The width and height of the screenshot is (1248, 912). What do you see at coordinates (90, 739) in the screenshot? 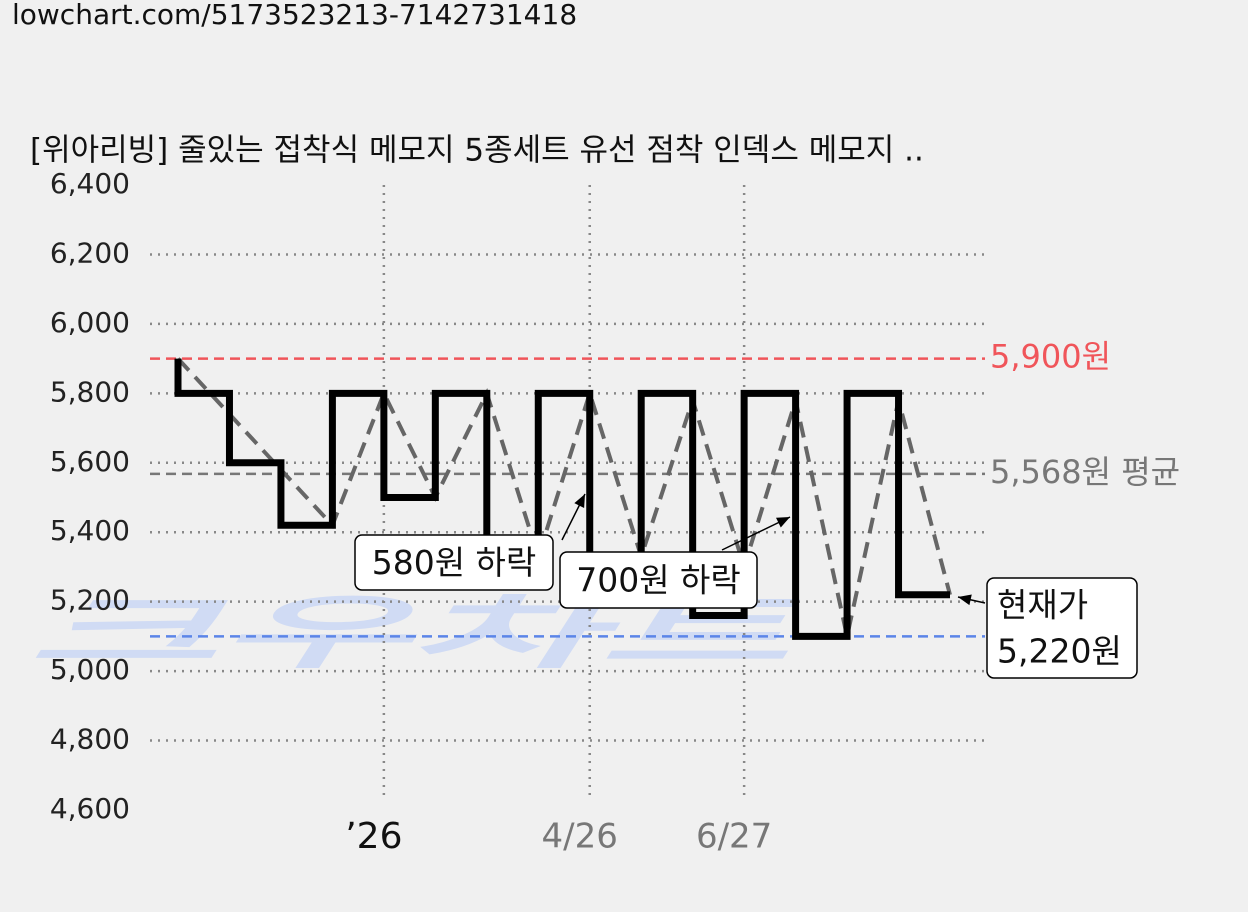
I see `y-tick-label: 4,800` at bounding box center [90, 739].